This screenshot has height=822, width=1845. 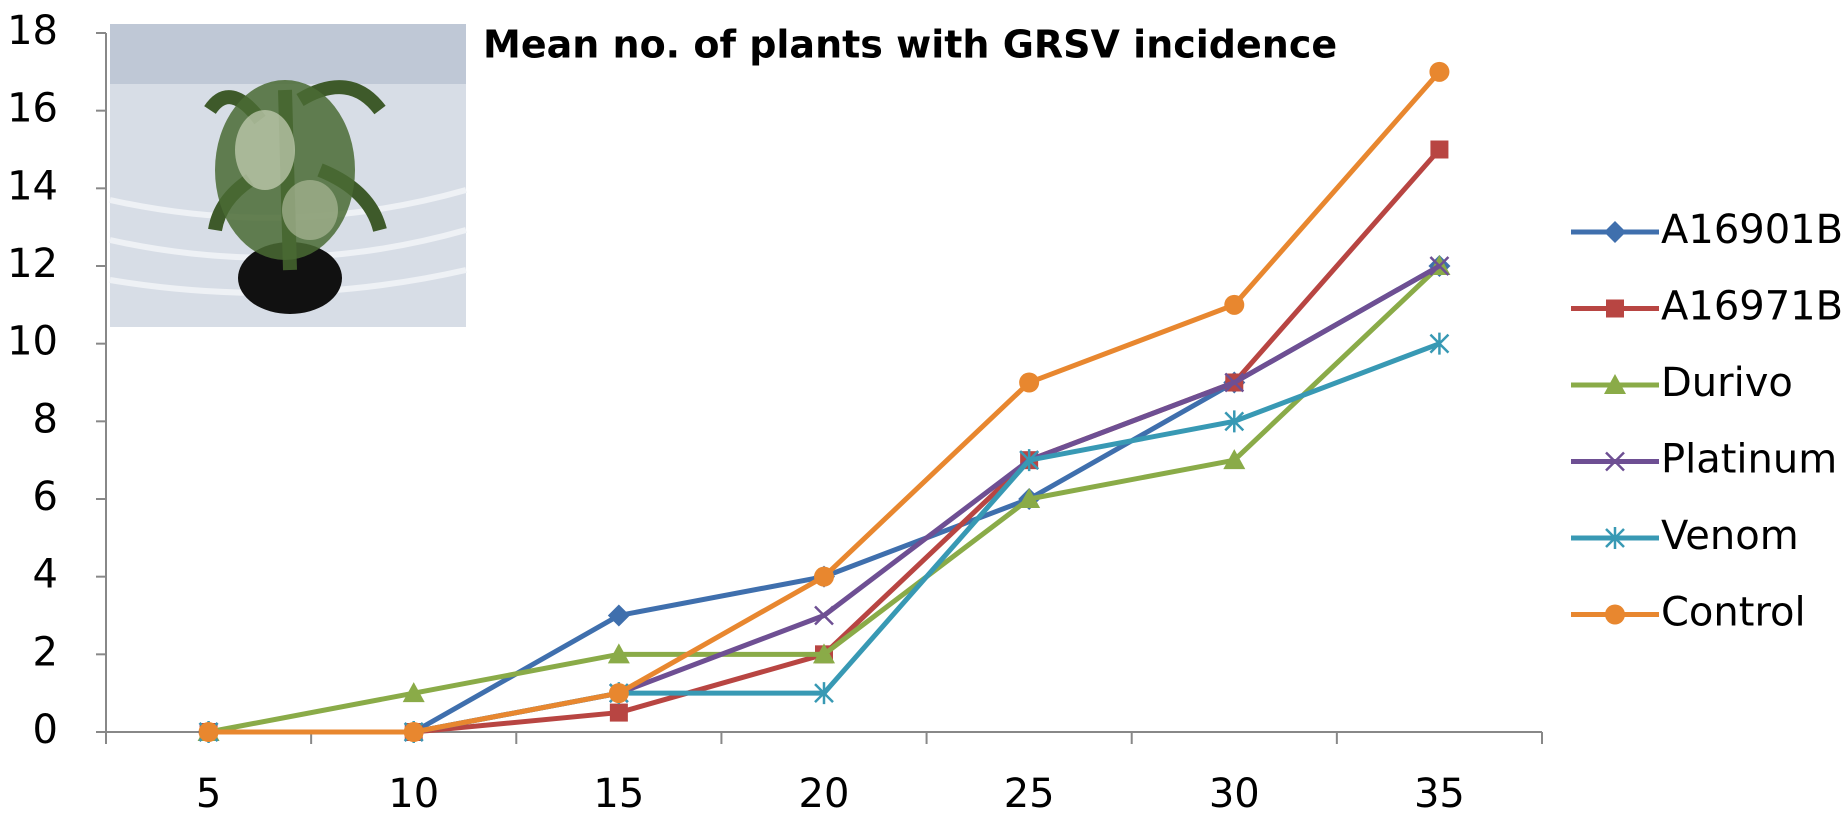 I want to click on x-tick-label: 10, so click(x=413, y=794).